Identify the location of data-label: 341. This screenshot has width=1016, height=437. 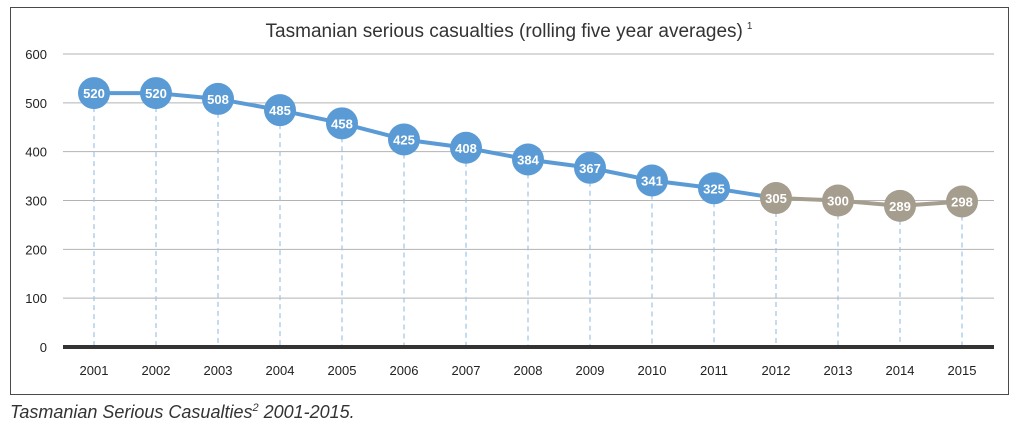
(652, 180).